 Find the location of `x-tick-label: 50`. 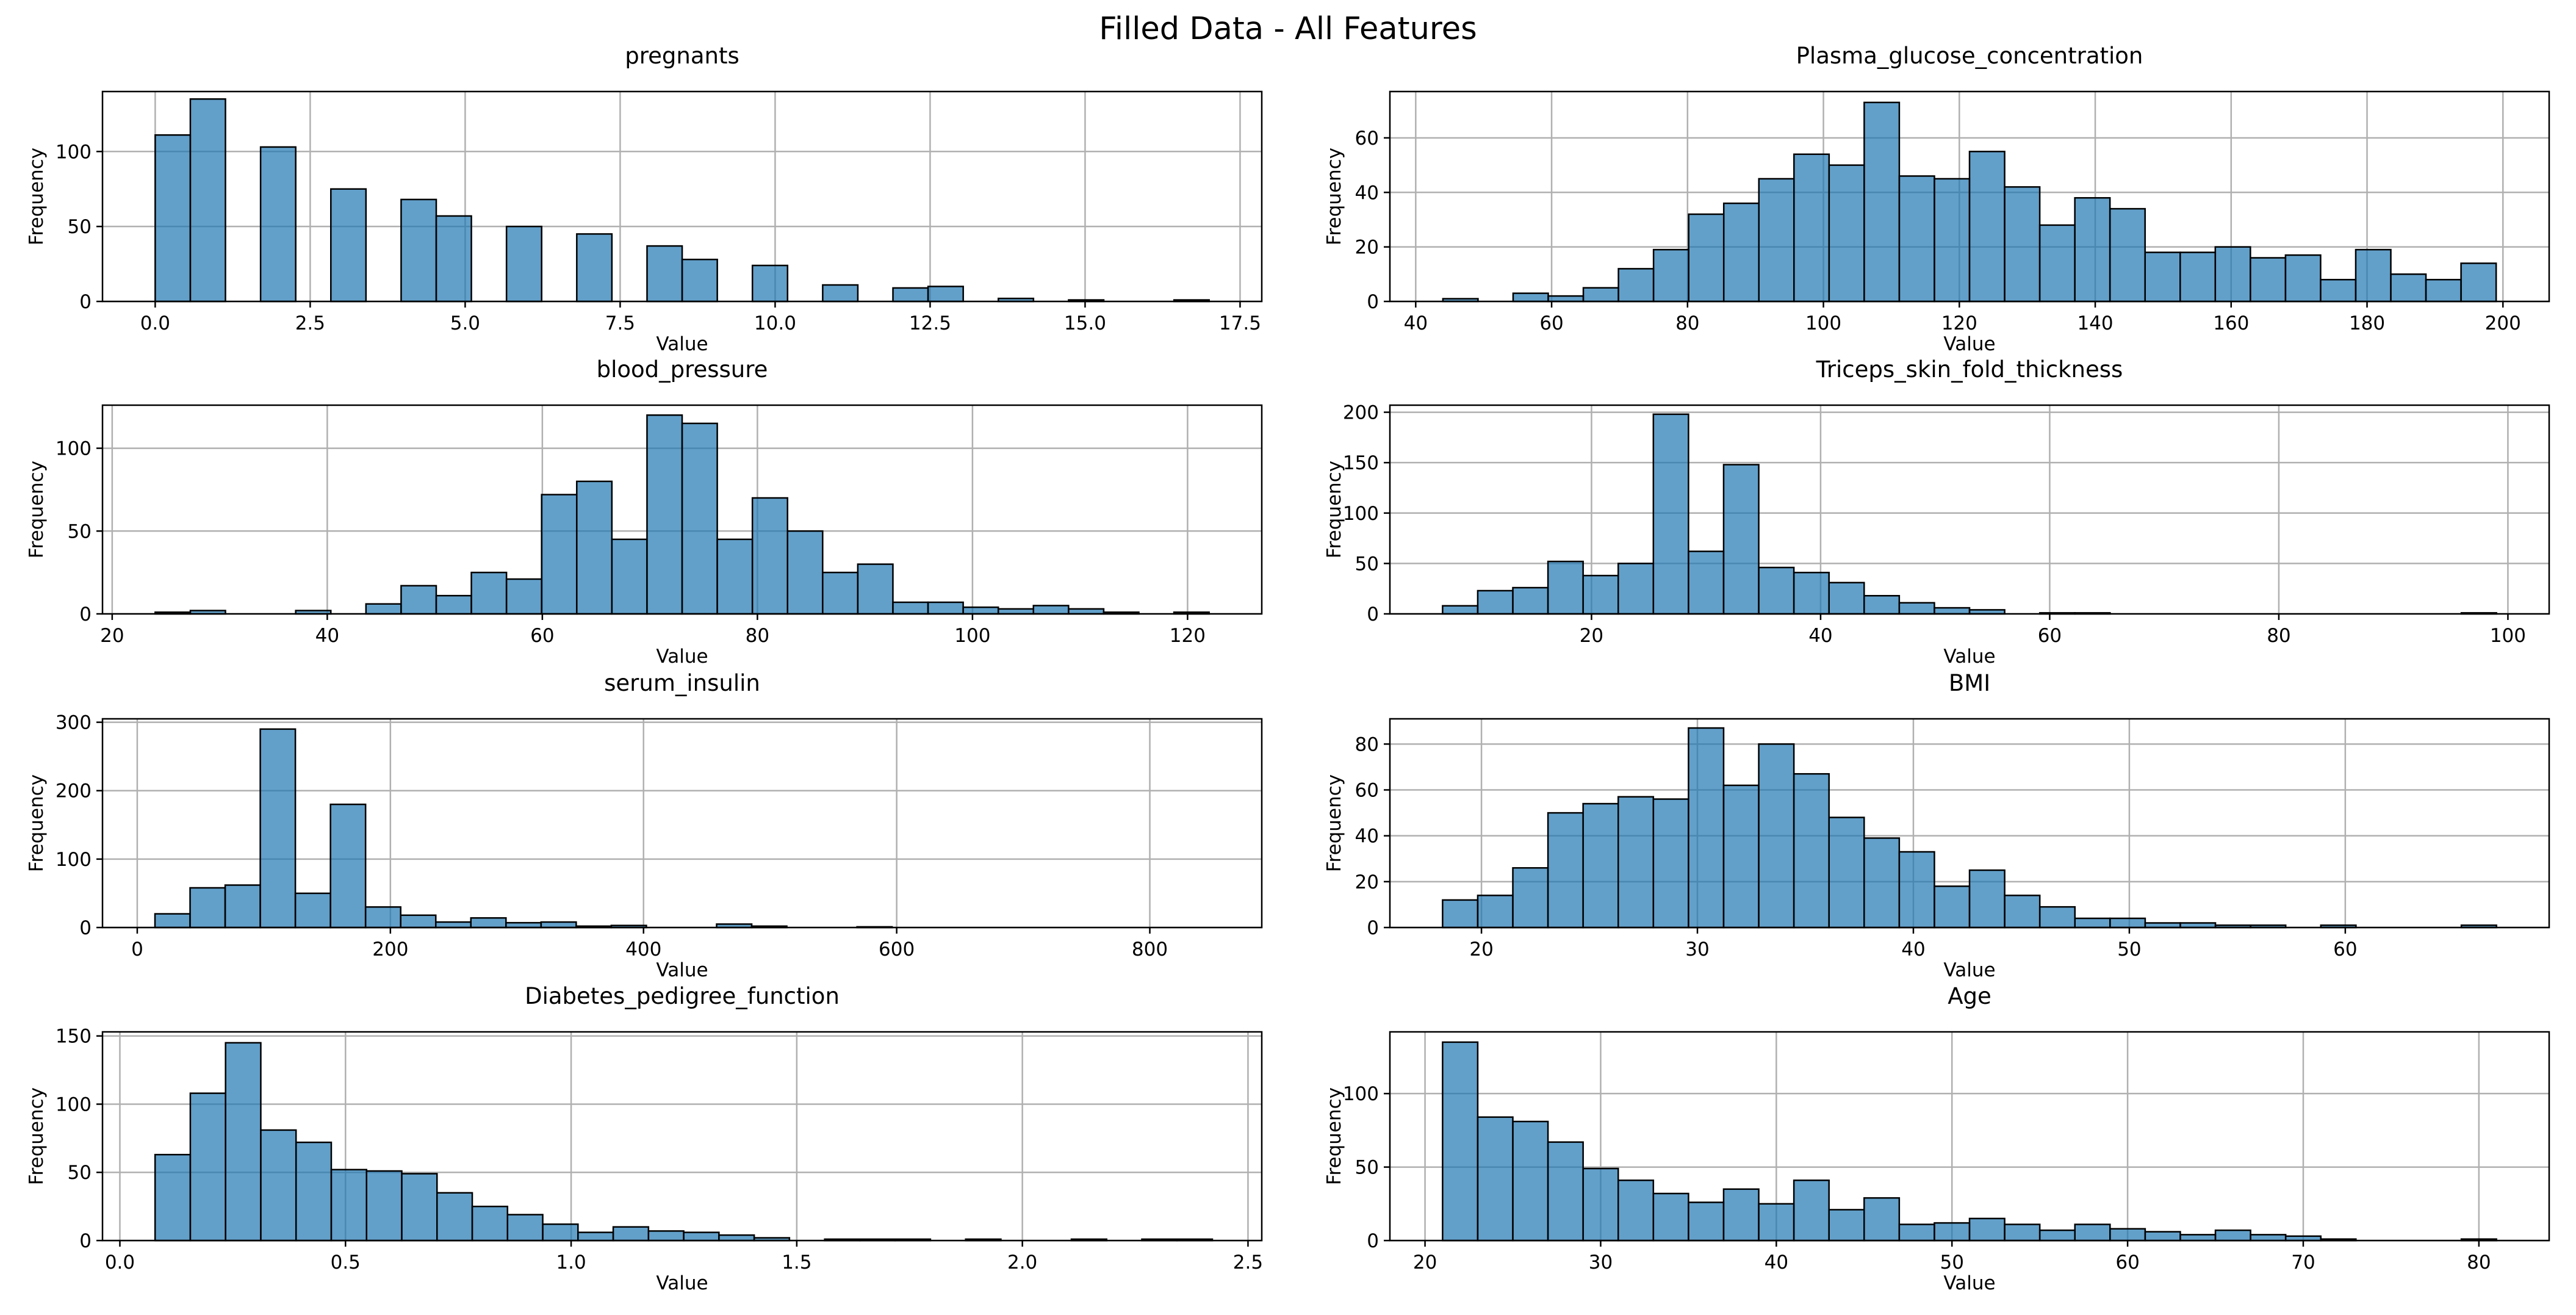

x-tick-label: 50 is located at coordinates (2129, 949).